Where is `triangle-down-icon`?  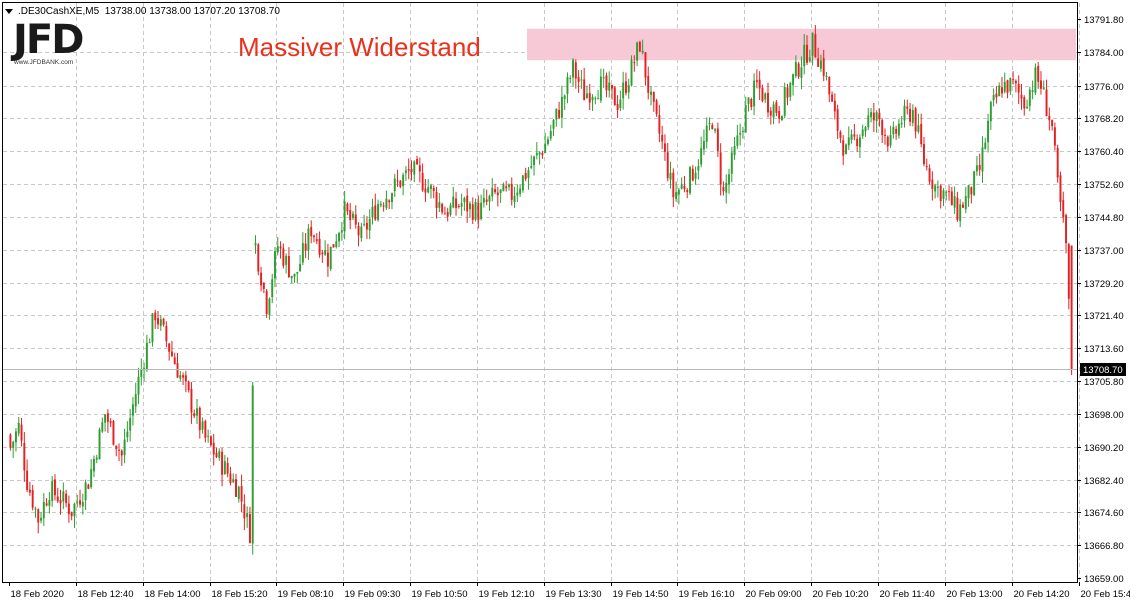 triangle-down-icon is located at coordinates (9, 11).